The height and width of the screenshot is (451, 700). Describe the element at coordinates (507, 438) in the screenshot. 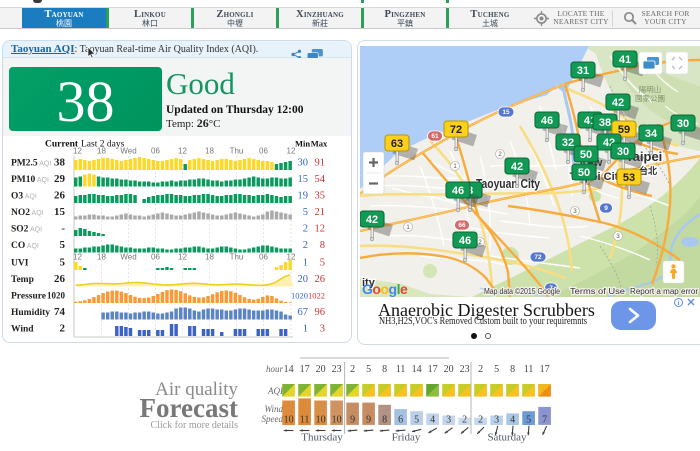

I see `svg-text: Saturday` at that location.